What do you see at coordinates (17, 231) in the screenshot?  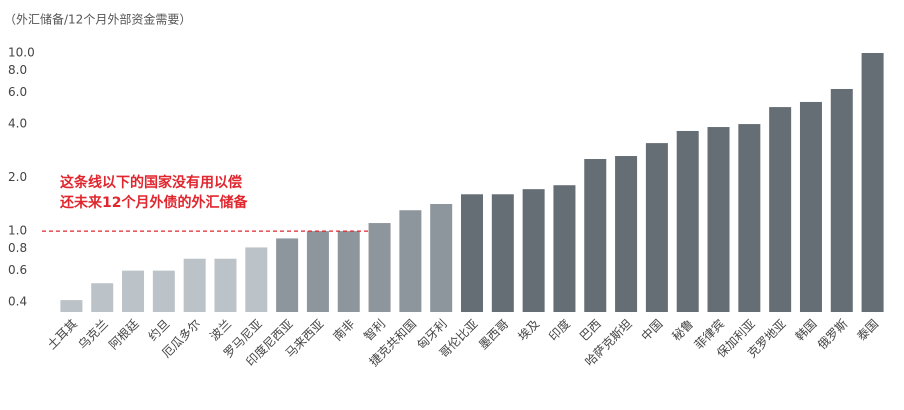 I see `y-tick-label: 1.0` at bounding box center [17, 231].